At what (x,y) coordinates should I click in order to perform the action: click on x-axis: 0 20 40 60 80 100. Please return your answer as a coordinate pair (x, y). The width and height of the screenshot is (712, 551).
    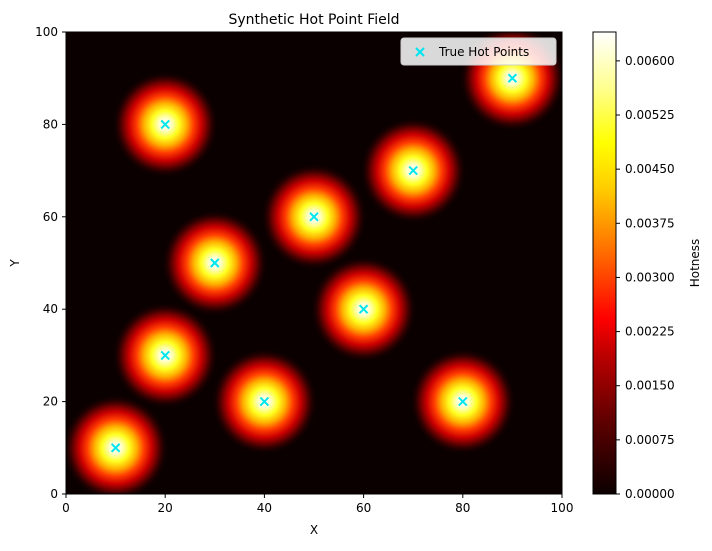
    Looking at the image, I should click on (317, 504).